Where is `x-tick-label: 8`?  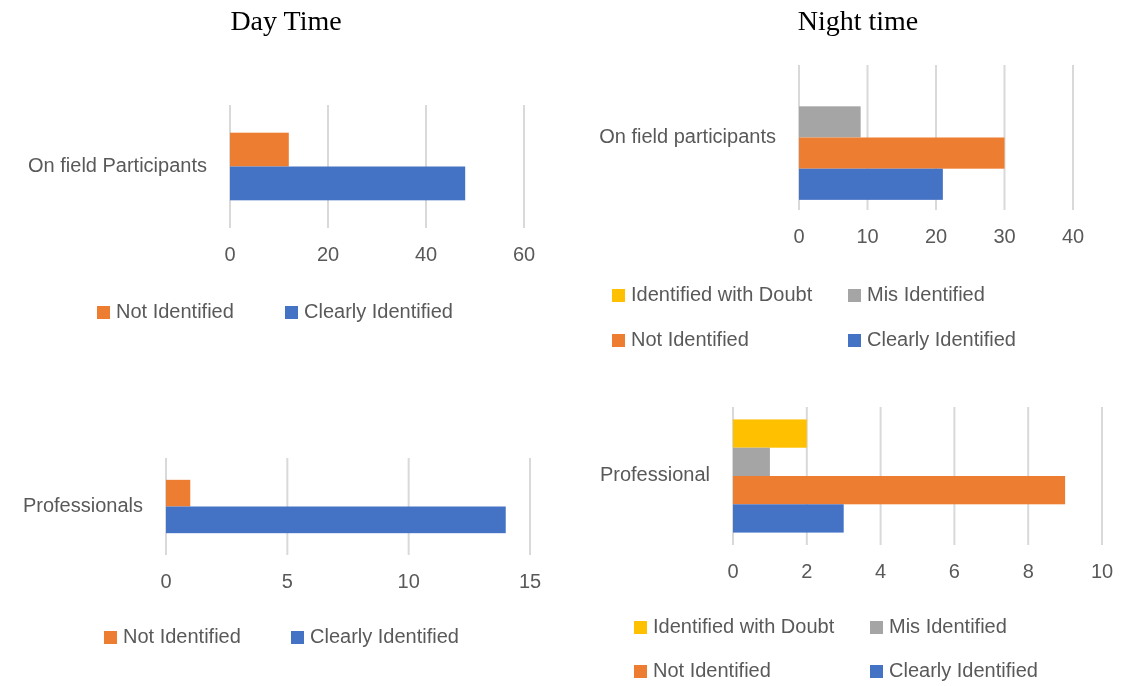
x-tick-label: 8 is located at coordinates (1028, 571).